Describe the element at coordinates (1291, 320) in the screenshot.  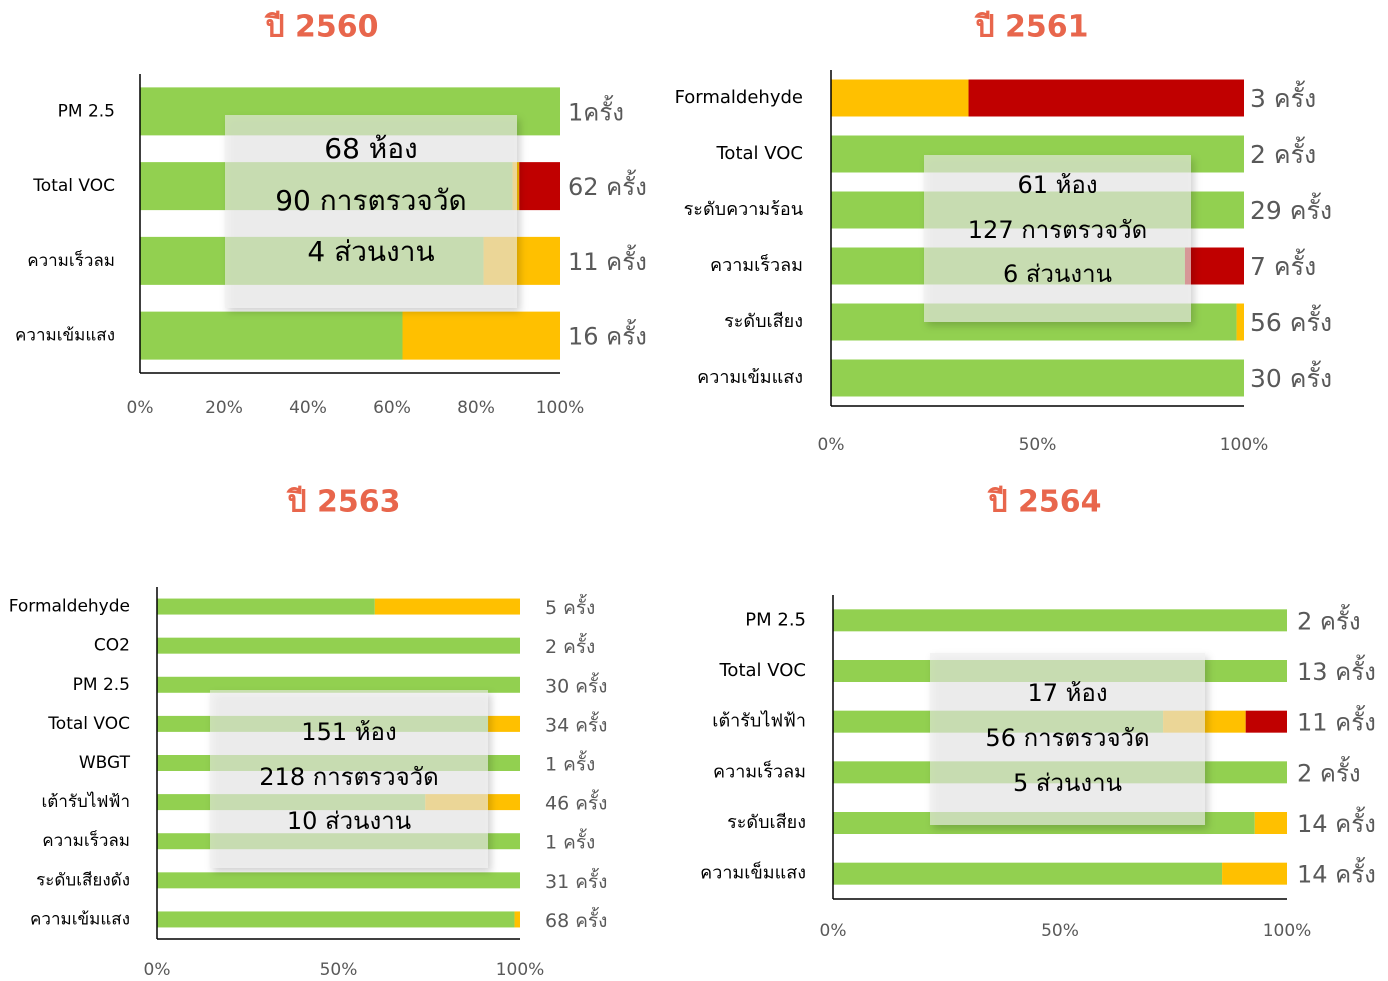
I see `value-label: 56 ครั้ง` at that location.